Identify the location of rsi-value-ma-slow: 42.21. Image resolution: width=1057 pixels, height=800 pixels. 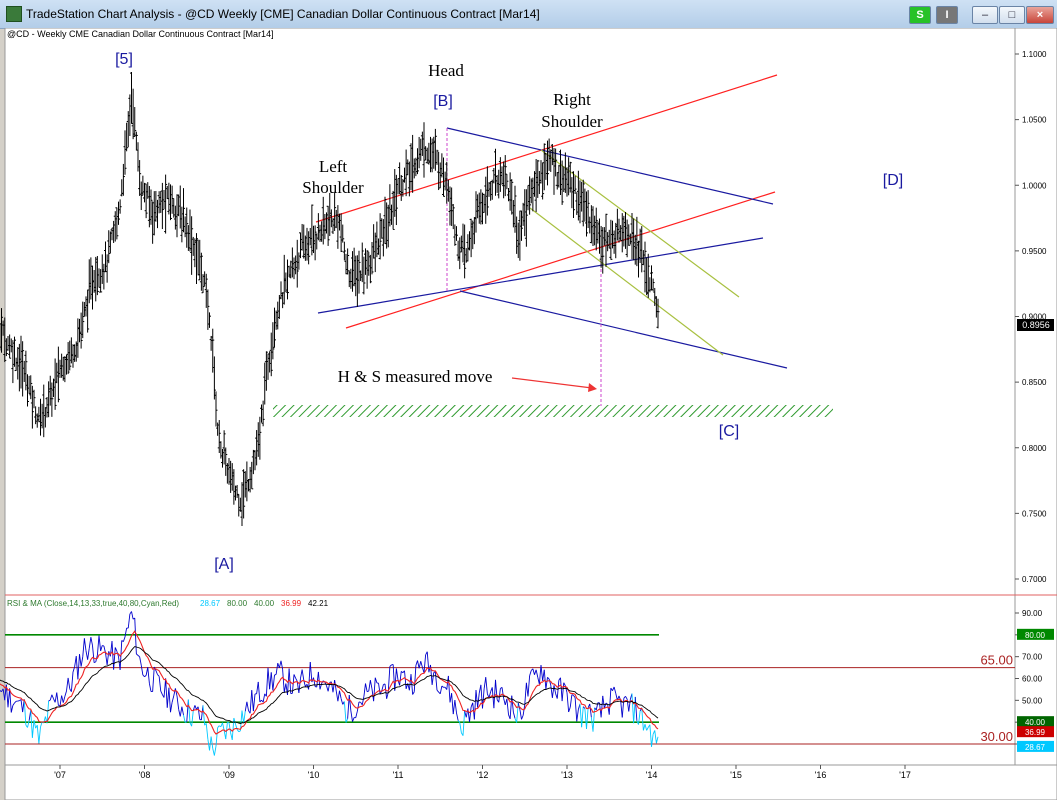
(318, 603).